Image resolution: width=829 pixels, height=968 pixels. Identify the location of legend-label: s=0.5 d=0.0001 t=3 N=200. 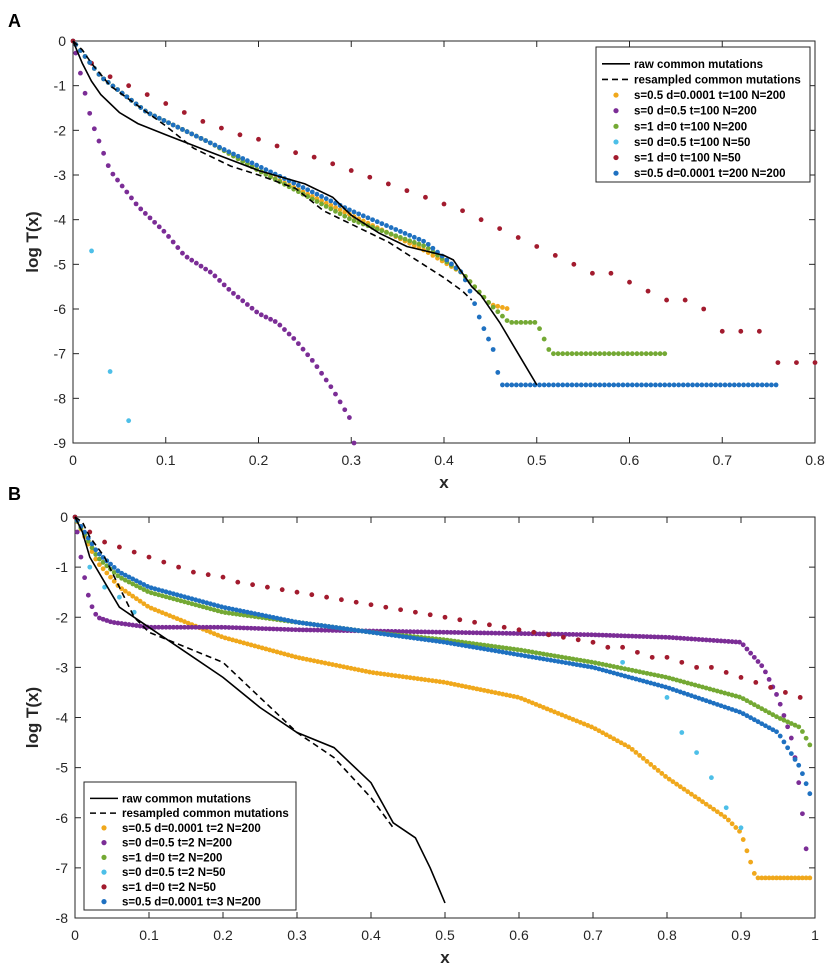
(191, 903).